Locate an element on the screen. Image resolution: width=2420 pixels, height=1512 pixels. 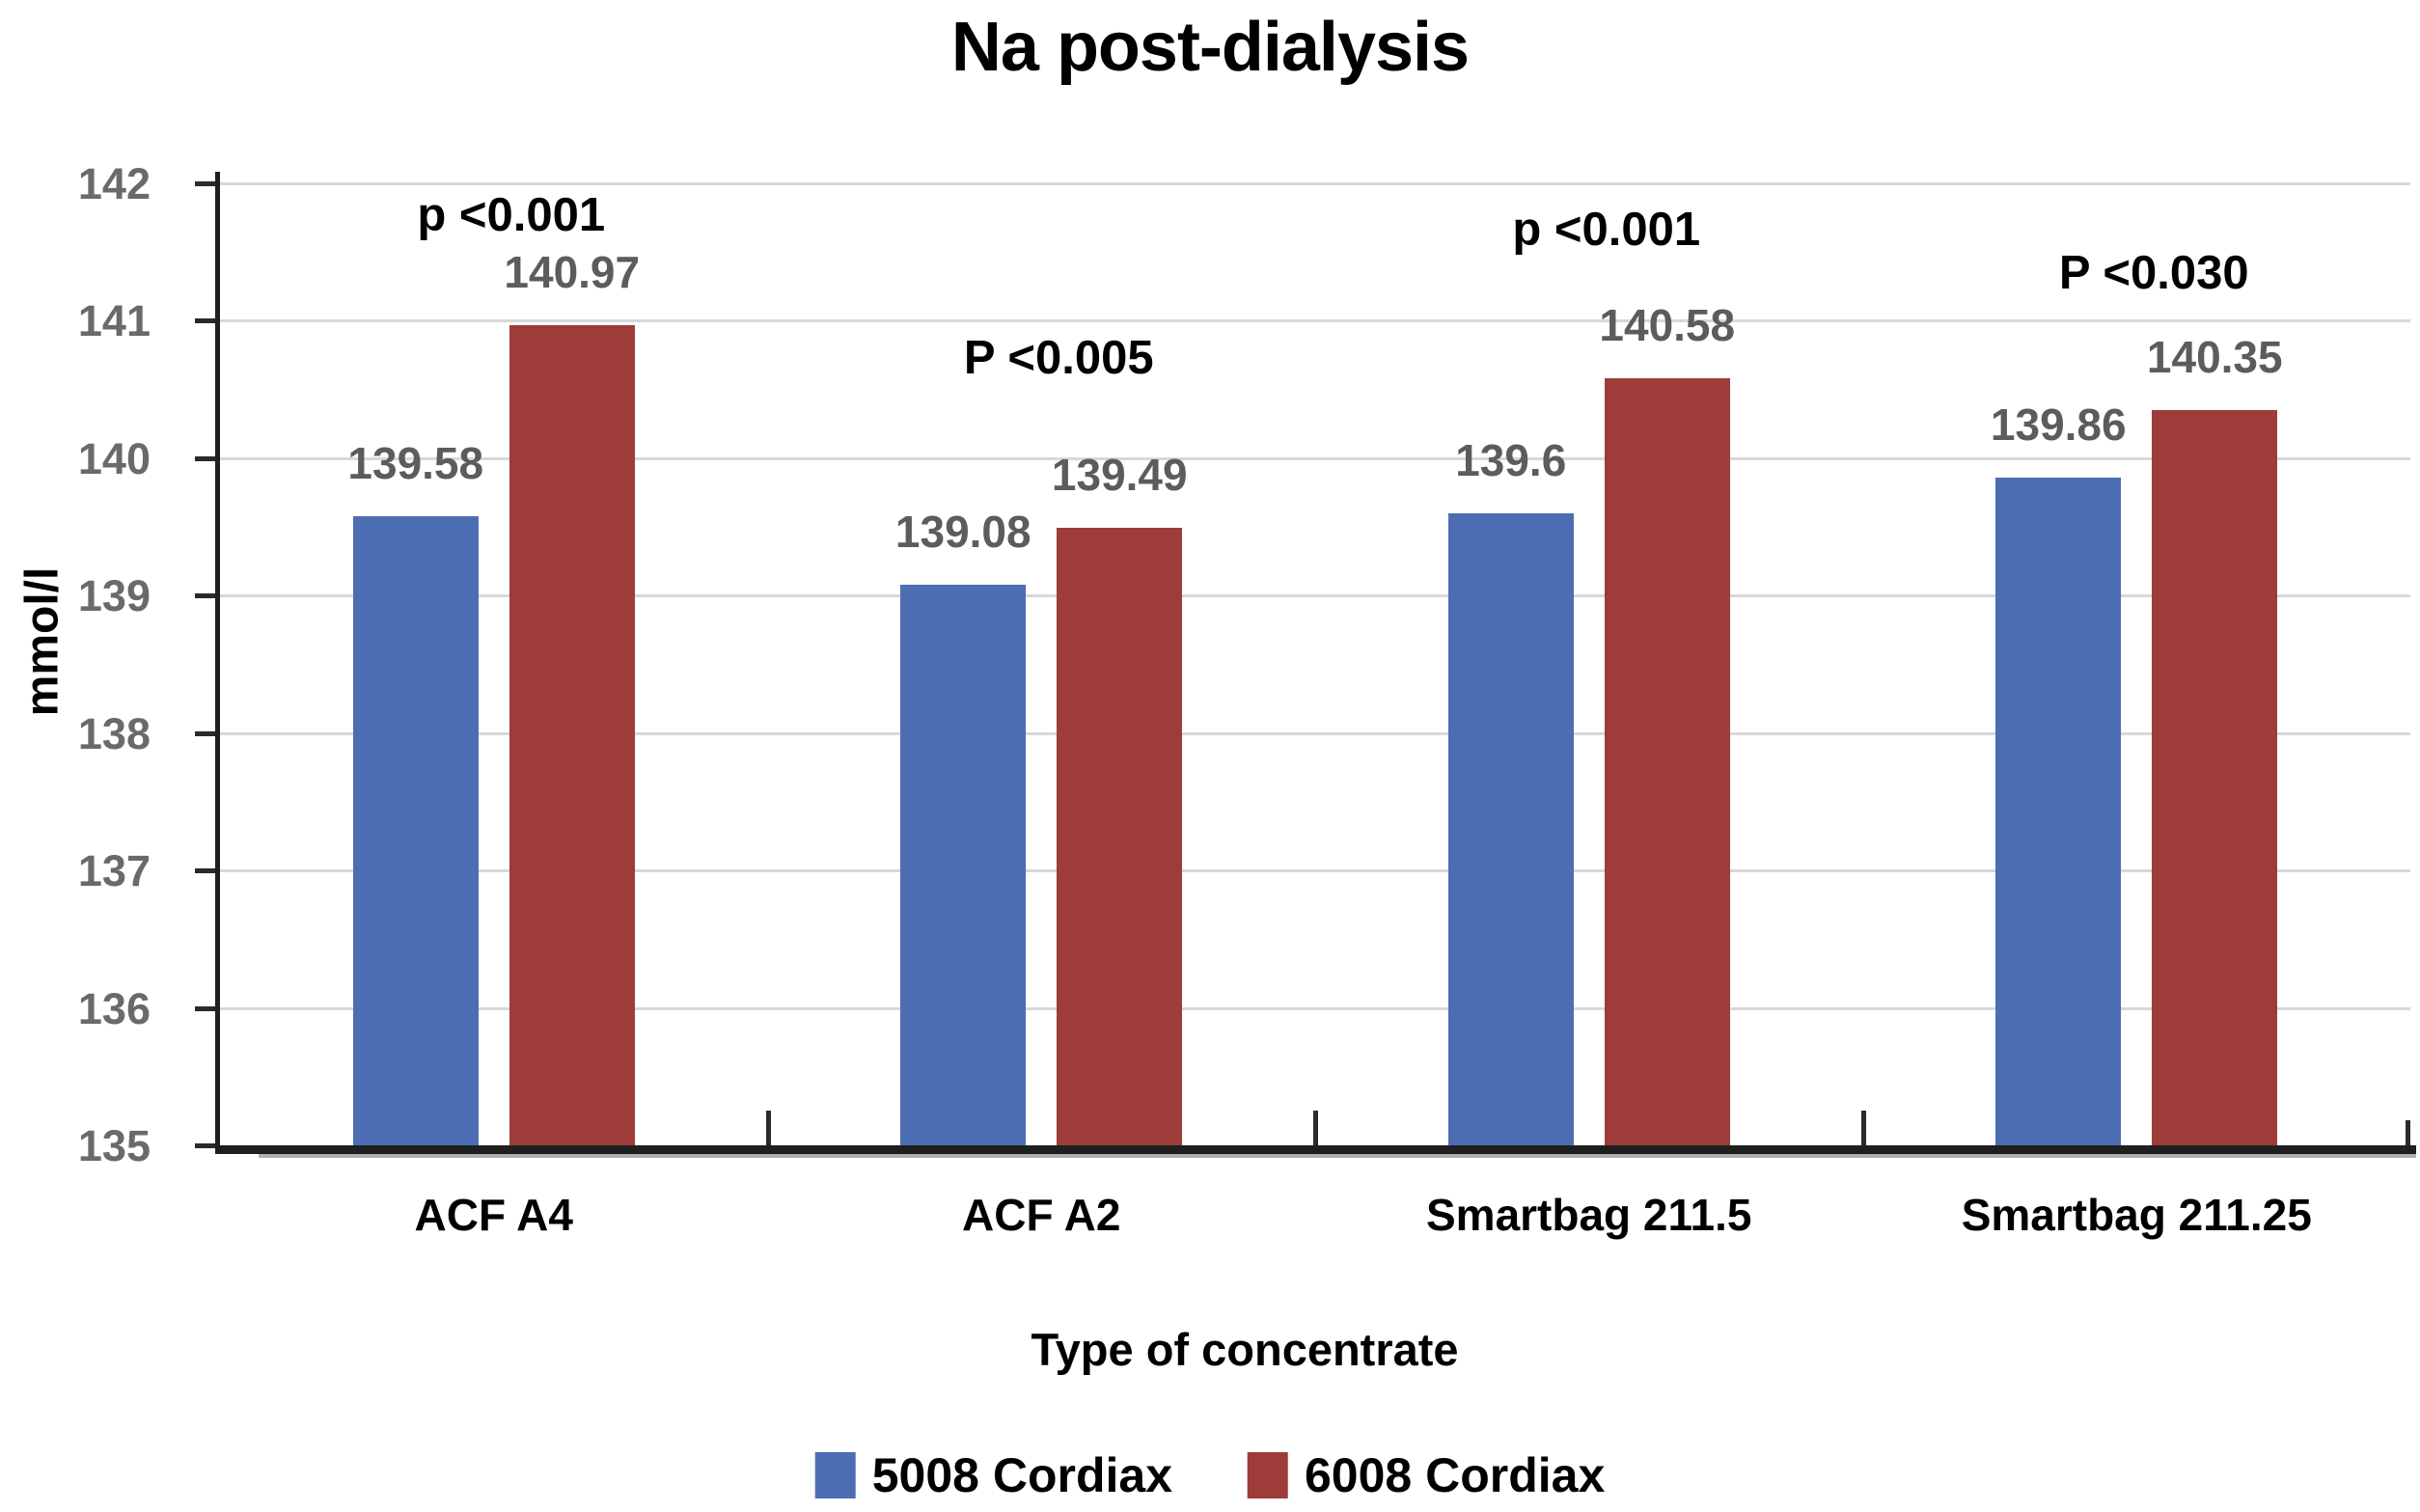
y-tick-label: 141 is located at coordinates (114, 321).